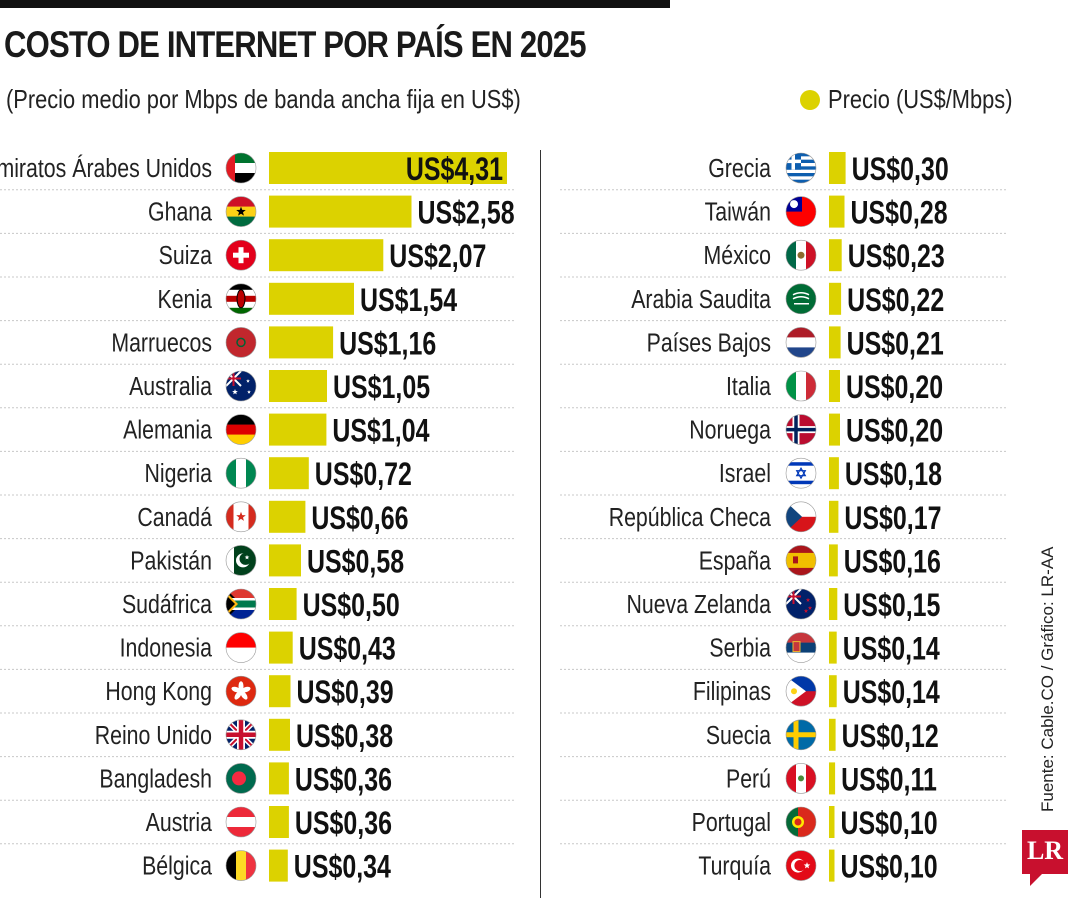 This screenshot has height=900, width=1080. I want to click on chart-row: Serbia US$0,14, so click(784, 650).